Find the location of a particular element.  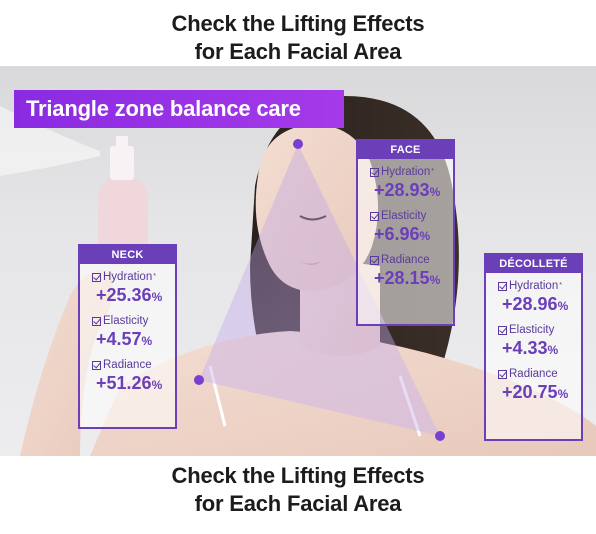

zone-point-neck is located at coordinates (199, 380).